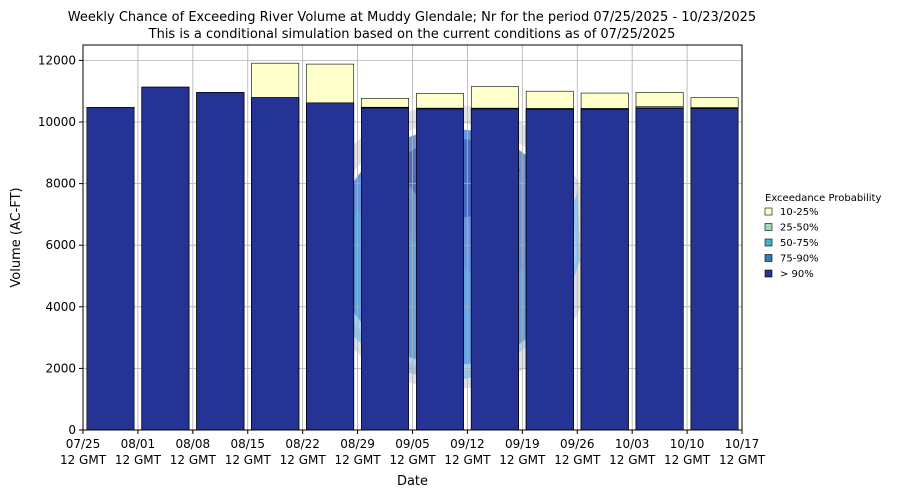 This screenshot has height=497, width=908. Describe the element at coordinates (412, 444) in the screenshot. I see `x-tick-label-date: 09/05` at that location.